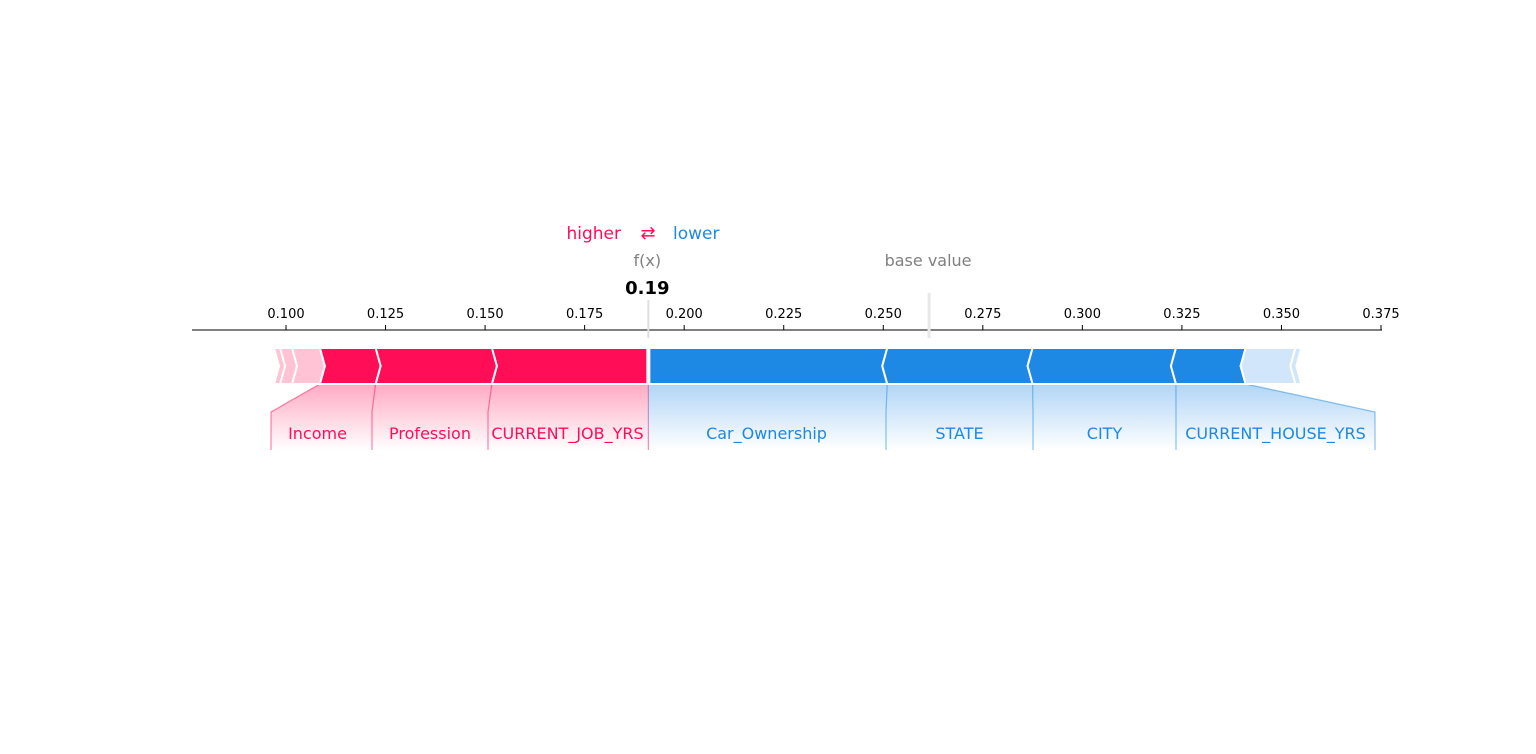 The width and height of the screenshot is (1536, 754). What do you see at coordinates (696, 234) in the screenshot?
I see `legend-lower: lower` at bounding box center [696, 234].